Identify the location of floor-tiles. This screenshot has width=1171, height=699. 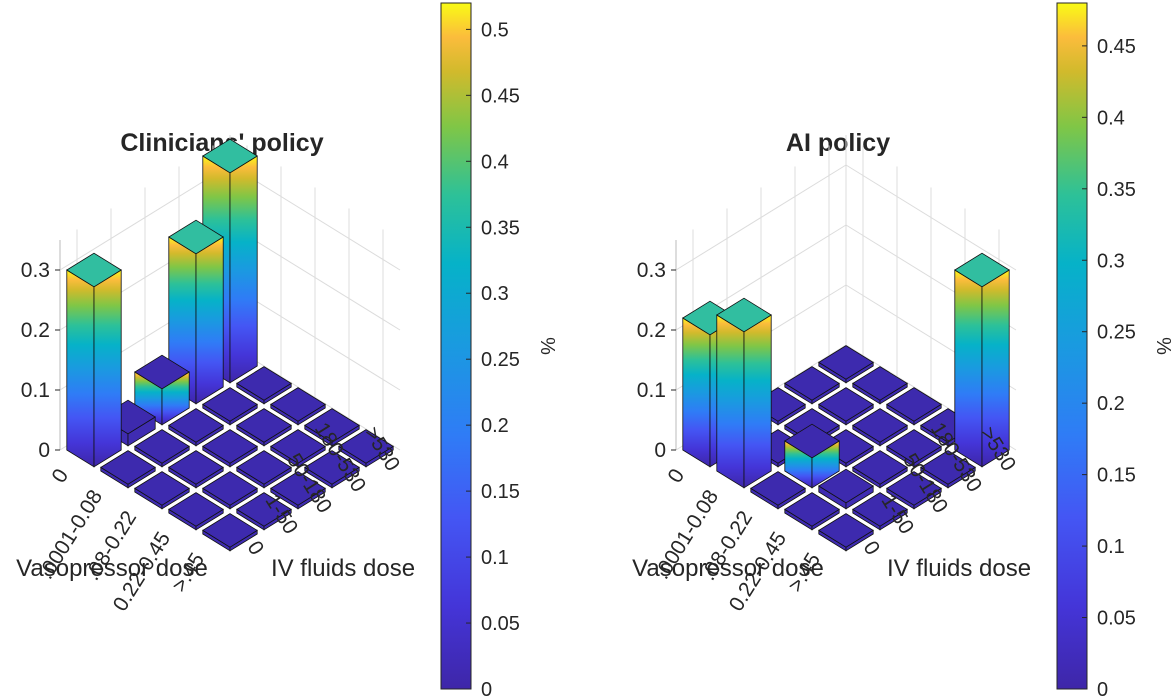
(247, 459).